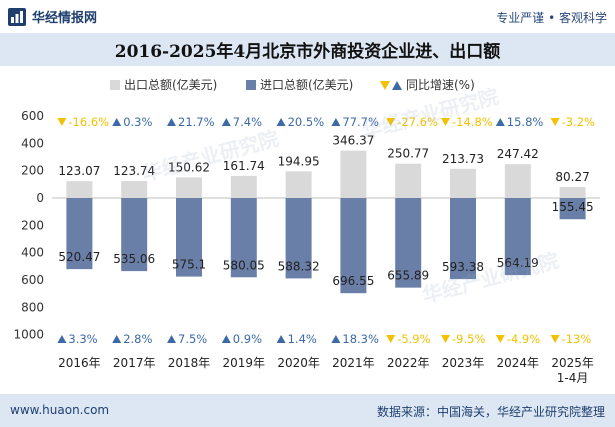  What do you see at coordinates (408, 154) in the screenshot?
I see `export-value-label: 250.77` at bounding box center [408, 154].